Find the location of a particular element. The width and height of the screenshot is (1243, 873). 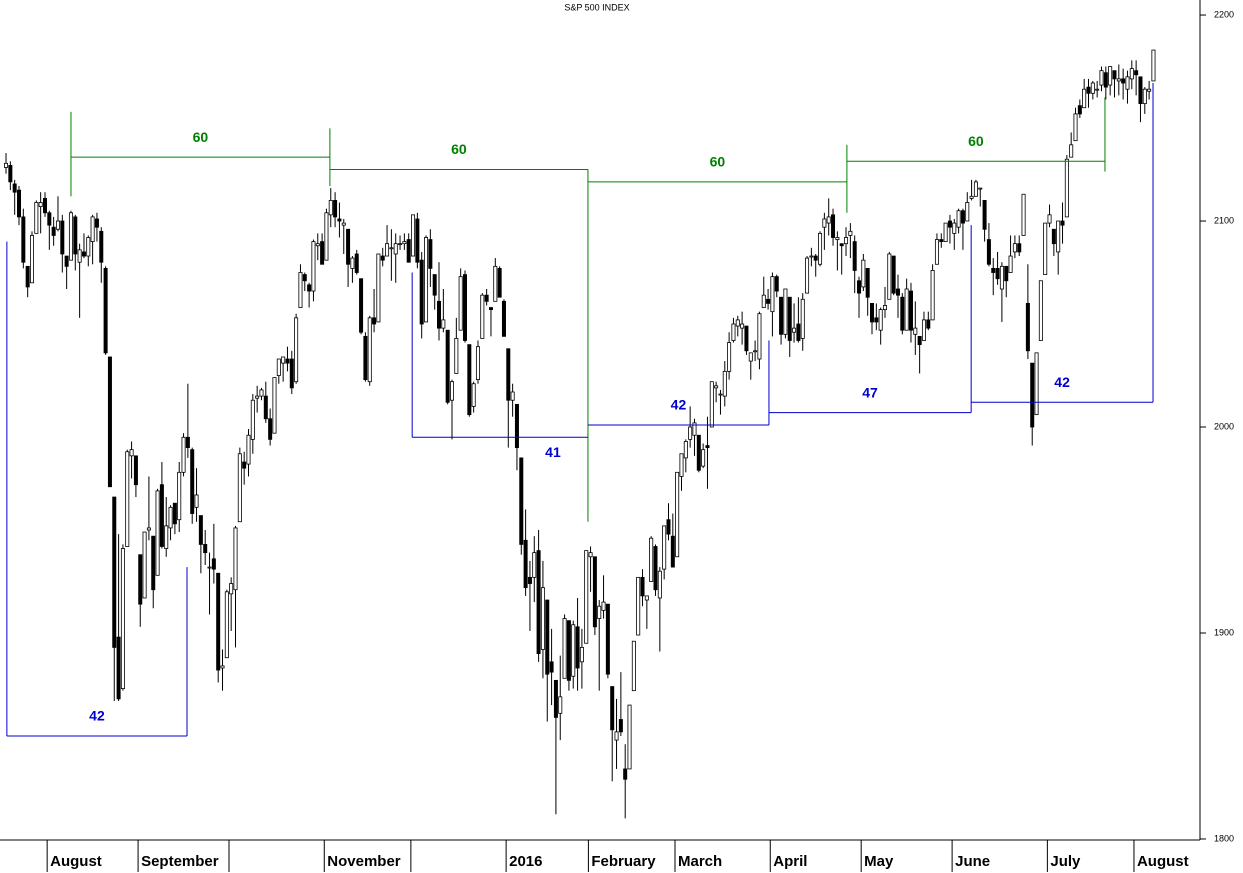

y-tick-label: 2000 is located at coordinates (1224, 426).